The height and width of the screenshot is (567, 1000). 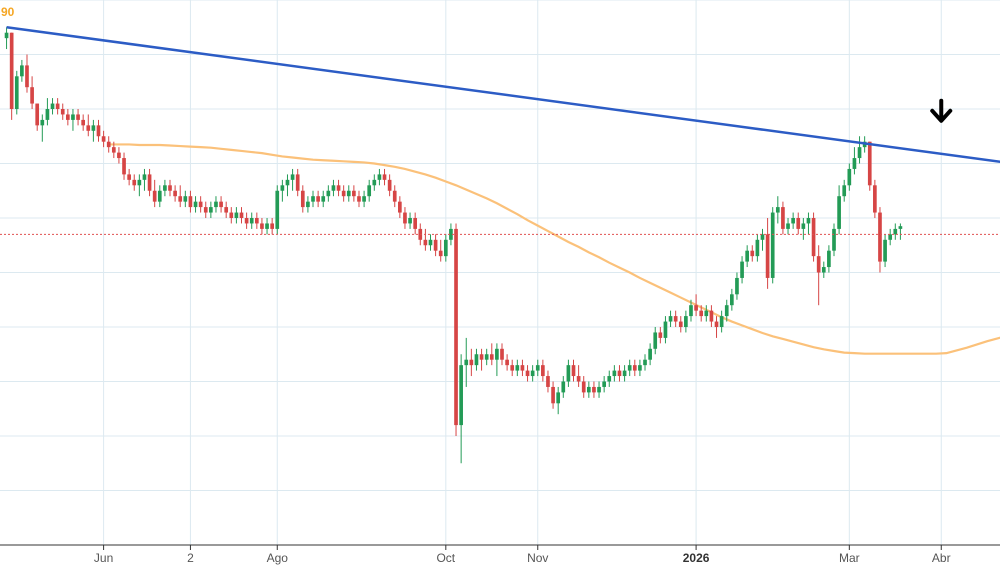 What do you see at coordinates (190, 558) in the screenshot?
I see `x-tick-label: 2` at bounding box center [190, 558].